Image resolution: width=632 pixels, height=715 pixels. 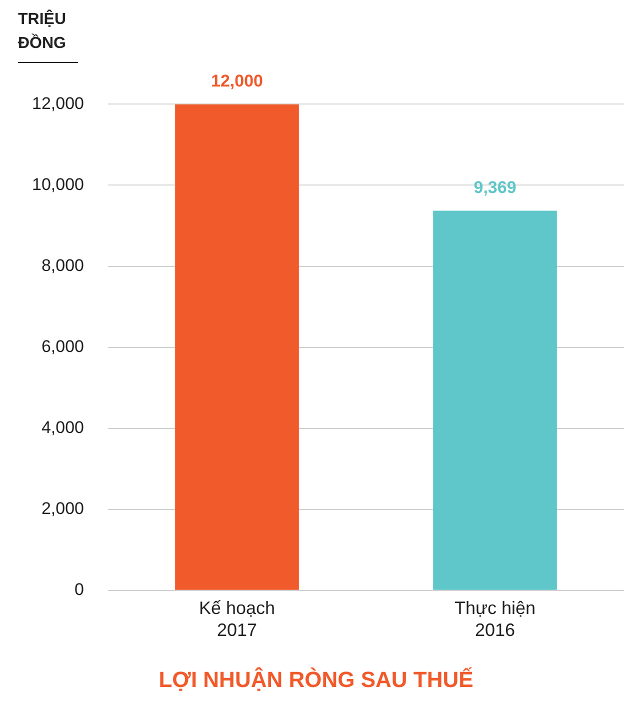 I want to click on y-axis-title: TRIỆU ĐỒNG, so click(x=48, y=35).